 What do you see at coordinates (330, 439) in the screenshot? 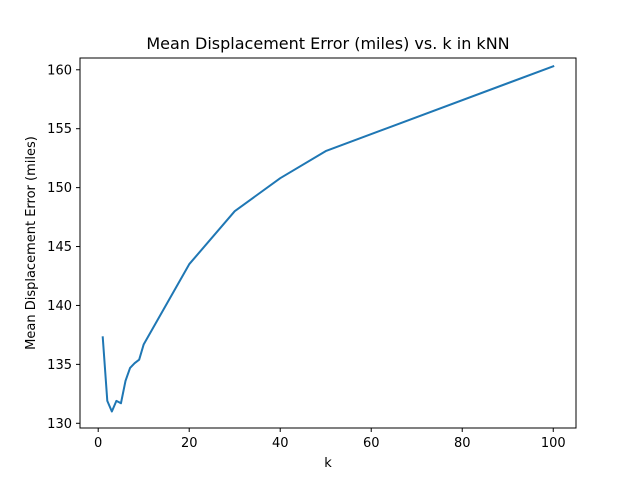
I see `x-axis-ticks: 0 20 40 60 80 100` at bounding box center [330, 439].